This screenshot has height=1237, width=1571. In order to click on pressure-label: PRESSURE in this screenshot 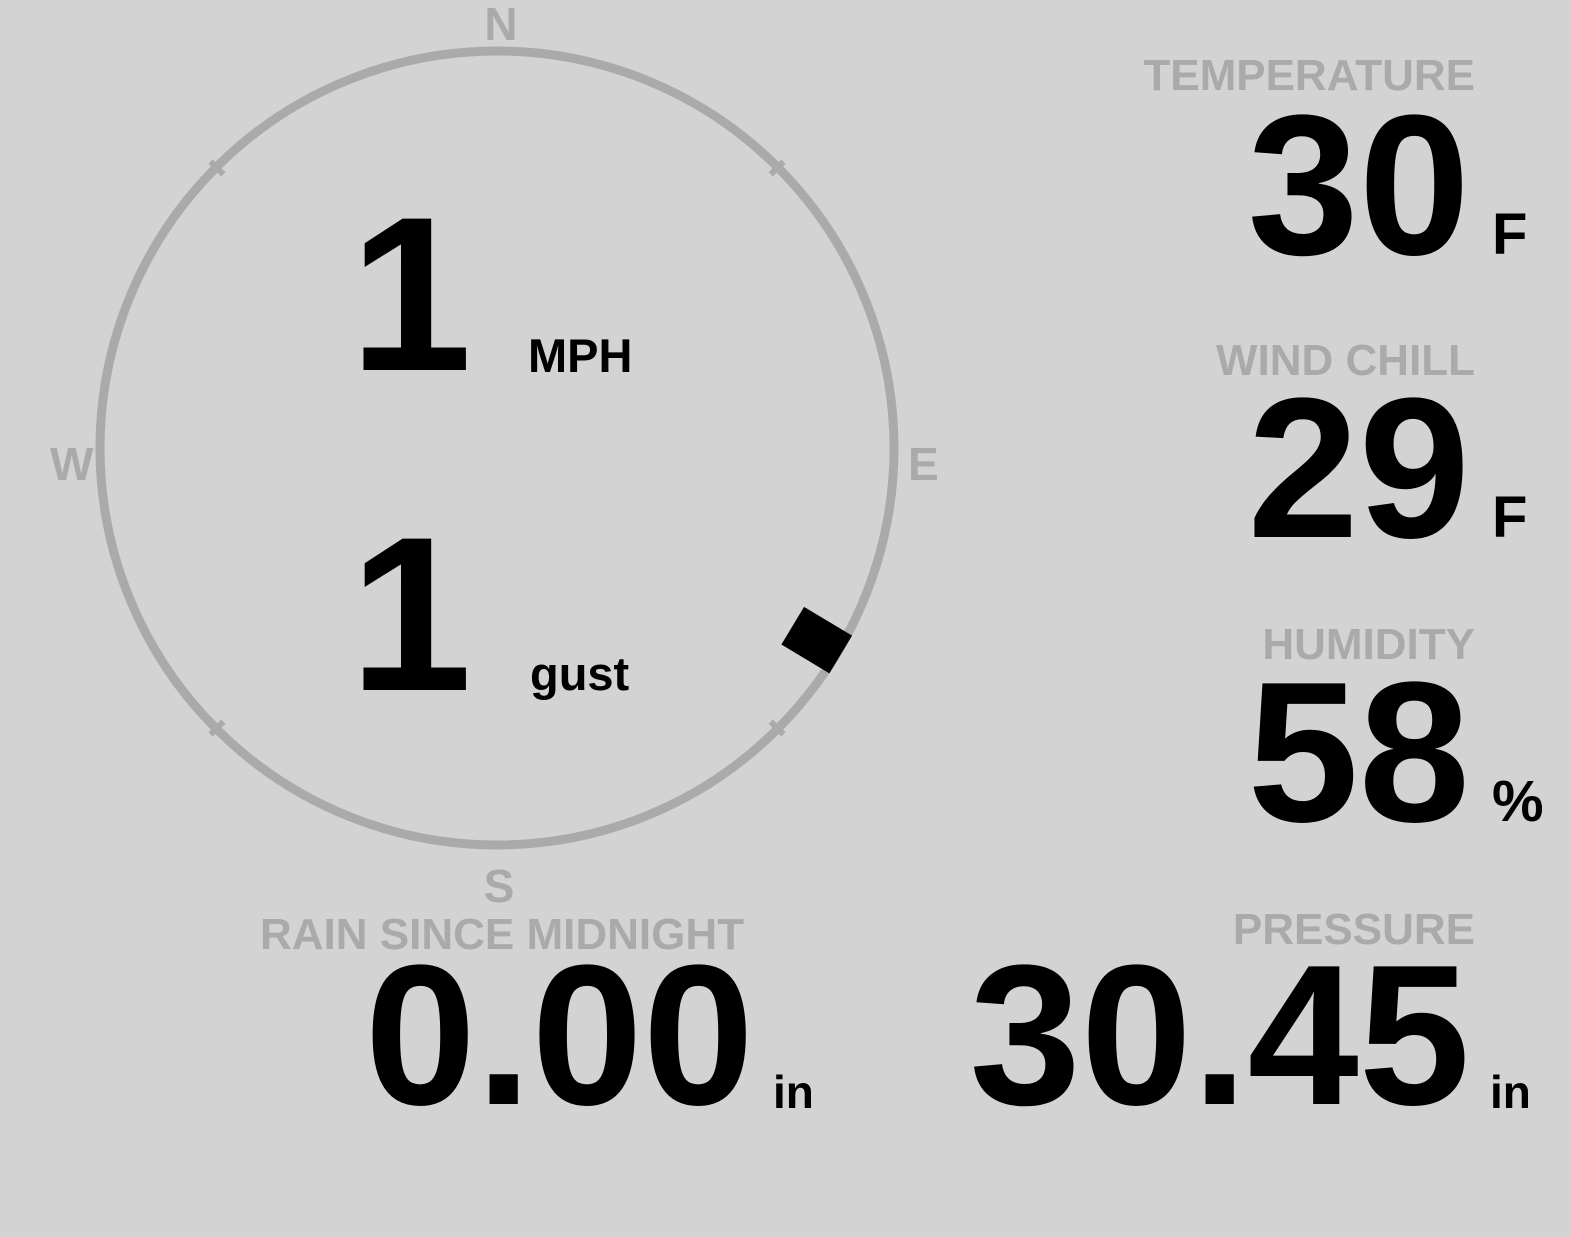, I will do `click(1353, 929)`.